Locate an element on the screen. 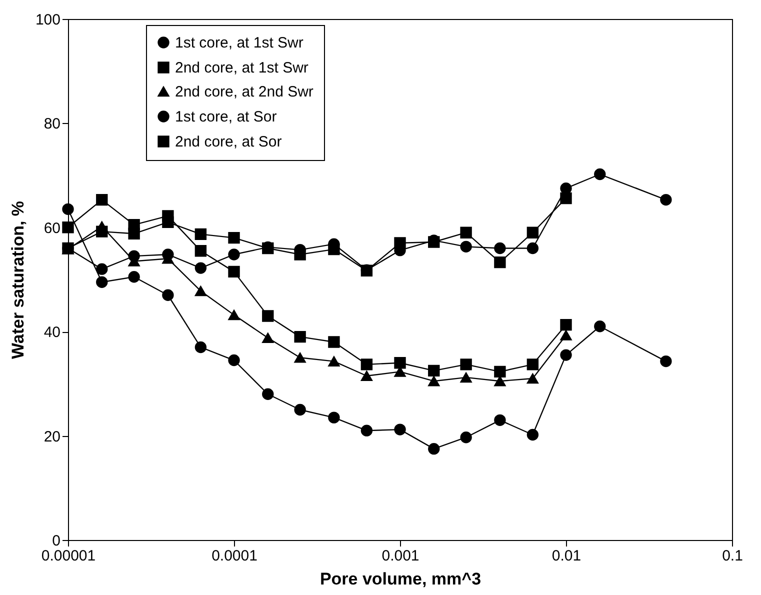 This screenshot has height=595, width=761. x-tick-label: 0.01 is located at coordinates (567, 556).